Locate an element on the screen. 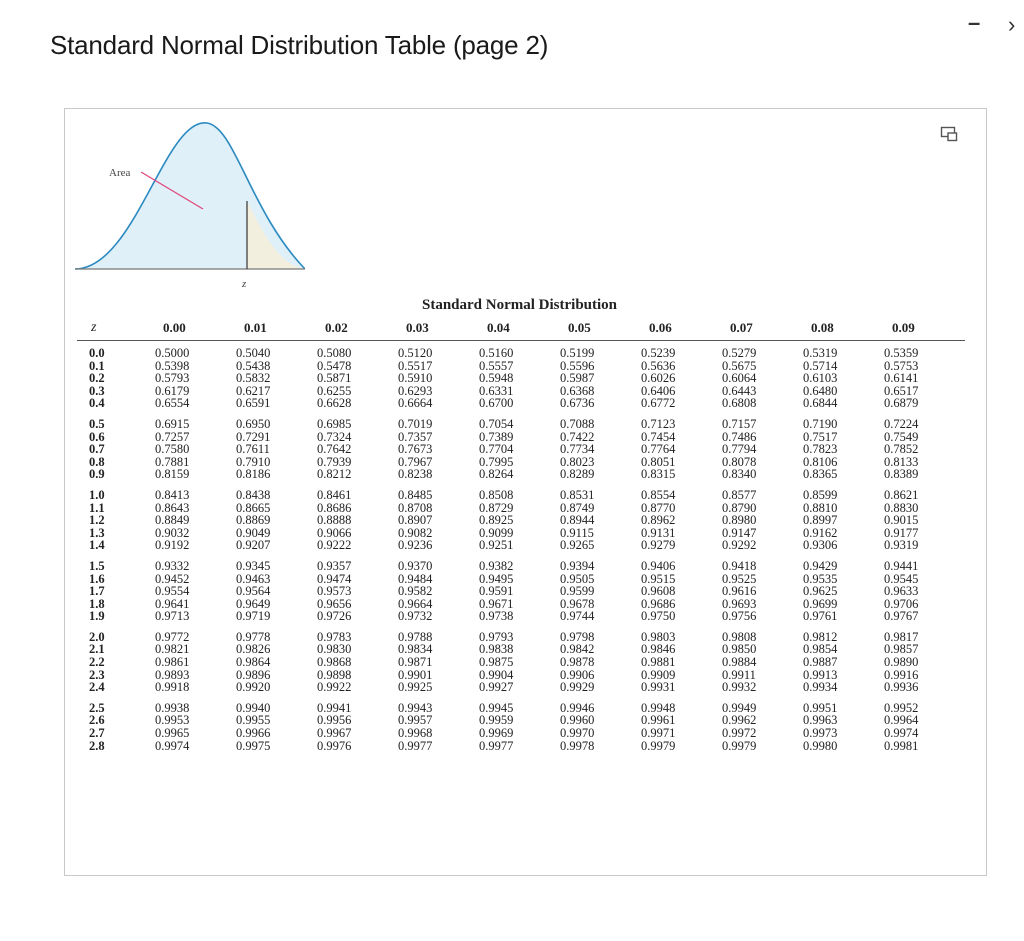 The height and width of the screenshot is (941, 1024). table-cell: 0.9980 is located at coordinates (820, 745).